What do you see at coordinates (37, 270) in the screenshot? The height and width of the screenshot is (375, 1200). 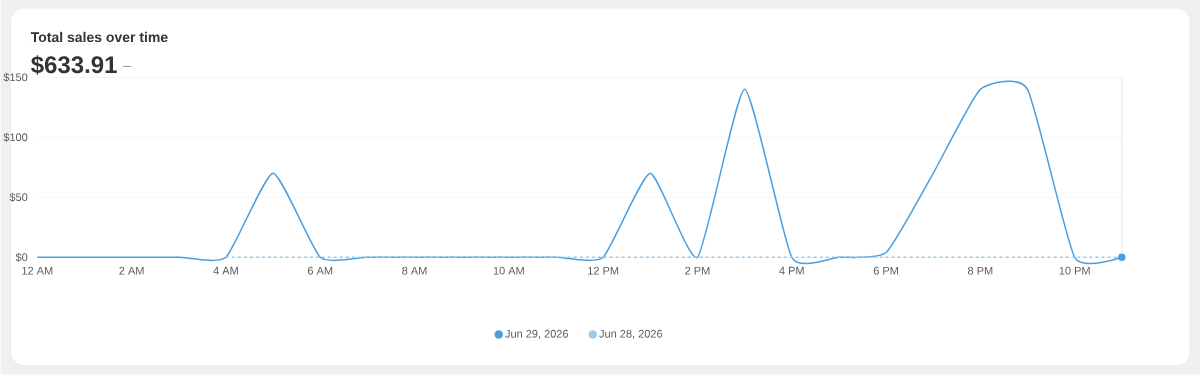 I see `x-tick-label: 12 AM` at bounding box center [37, 270].